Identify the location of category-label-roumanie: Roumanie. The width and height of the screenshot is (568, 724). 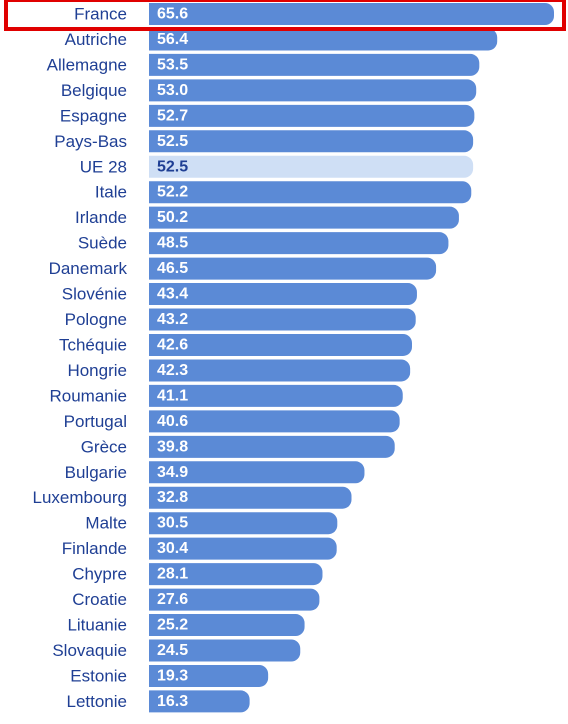
(89, 395).